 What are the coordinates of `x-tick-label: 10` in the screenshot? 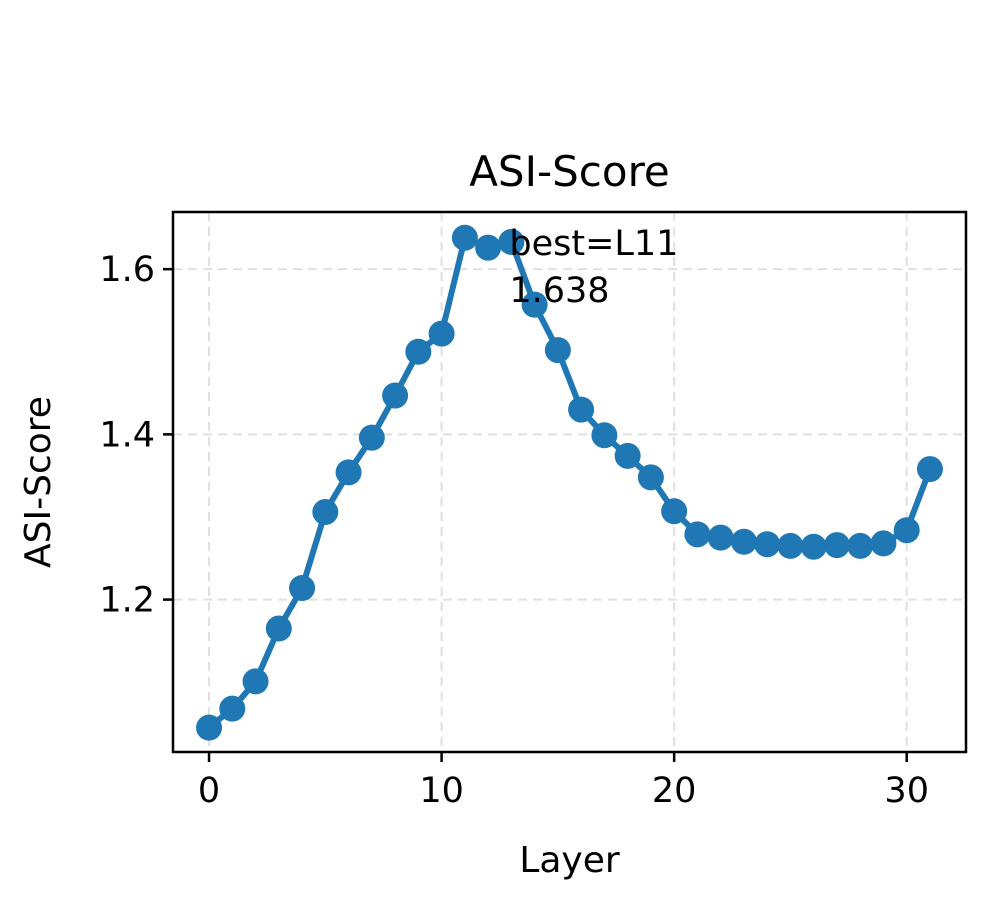 It's located at (441, 791).